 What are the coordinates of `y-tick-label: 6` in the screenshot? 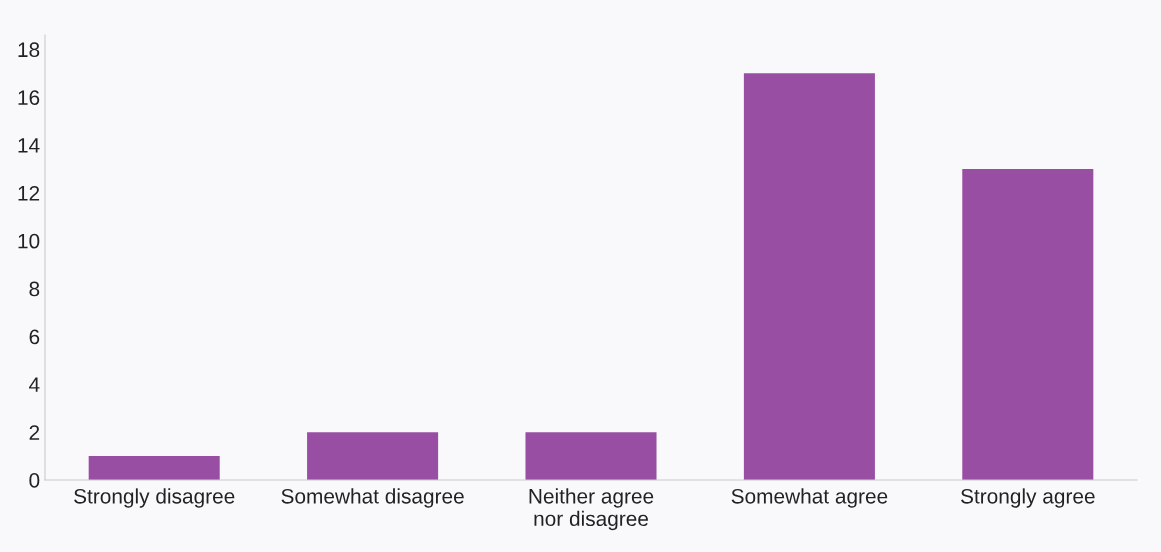 It's located at (34, 337).